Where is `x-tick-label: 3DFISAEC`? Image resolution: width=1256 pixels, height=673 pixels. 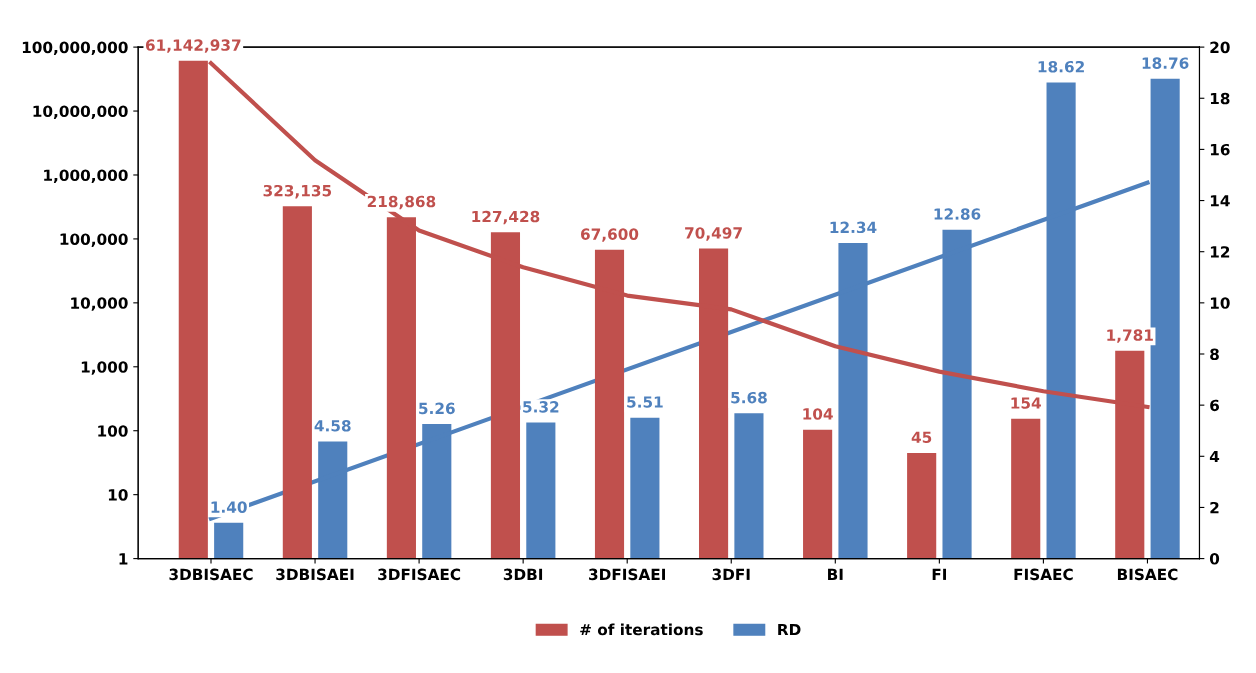
x-tick-label: 3DFISAEC is located at coordinates (419, 574).